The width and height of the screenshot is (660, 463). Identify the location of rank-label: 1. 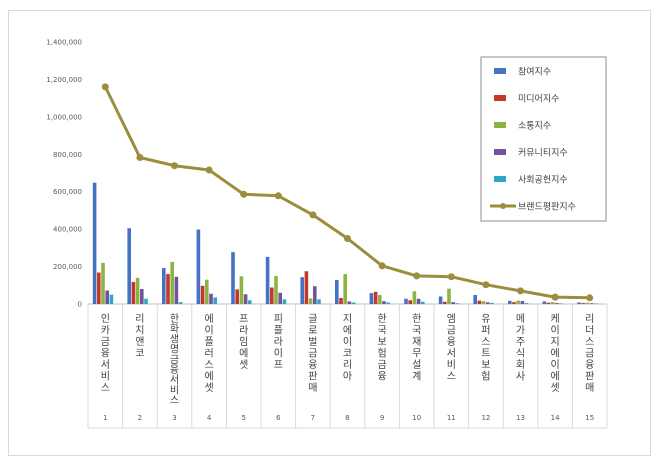
(105, 418).